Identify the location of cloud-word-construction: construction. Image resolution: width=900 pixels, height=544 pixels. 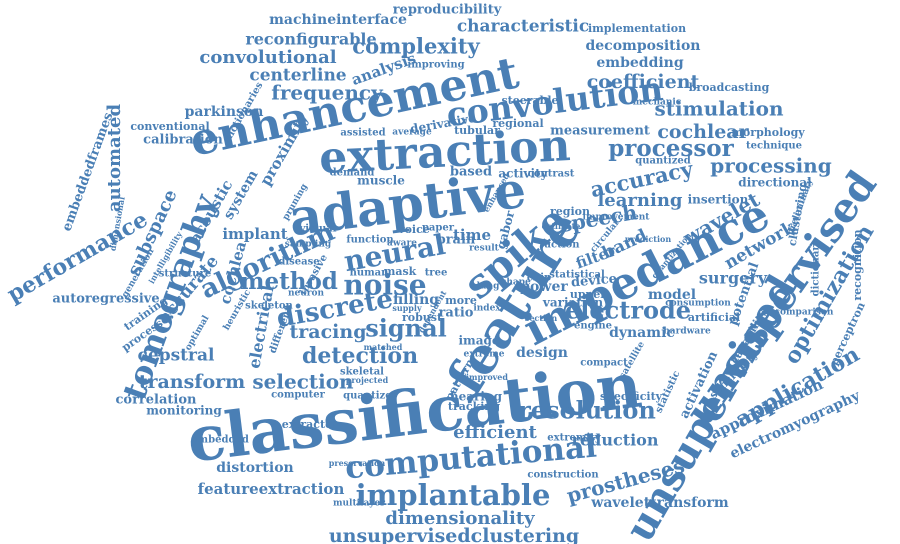
(563, 475).